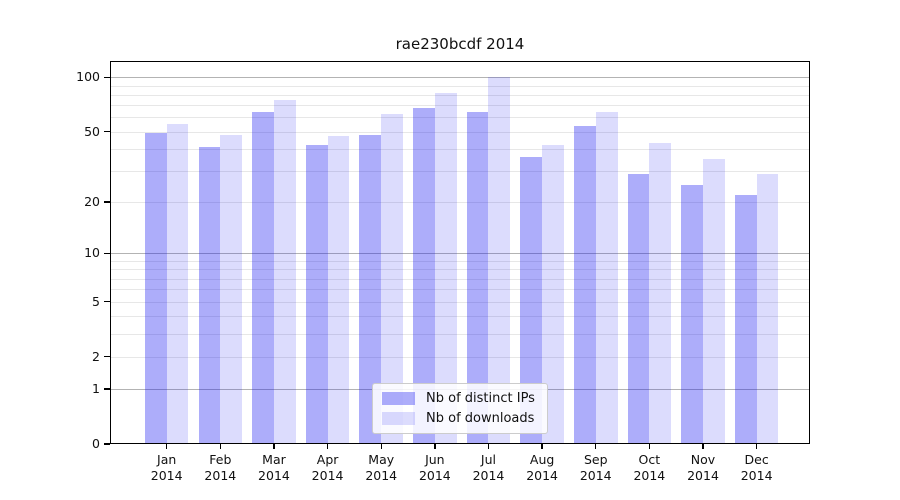  I want to click on legend-swatch-downloads-icon, so click(398, 418).